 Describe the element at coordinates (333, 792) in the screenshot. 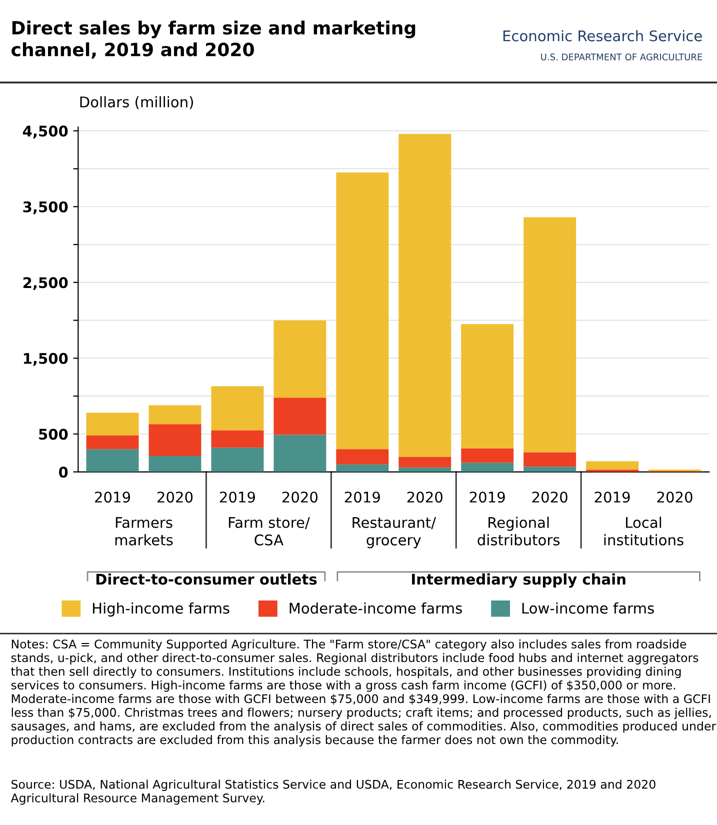

I see `source-note: Source: USDA, National Agricultural Statistics Service and USDA, Economic Research Service, 2019 and 2020 Agricultural Resource Management Survey.` at that location.